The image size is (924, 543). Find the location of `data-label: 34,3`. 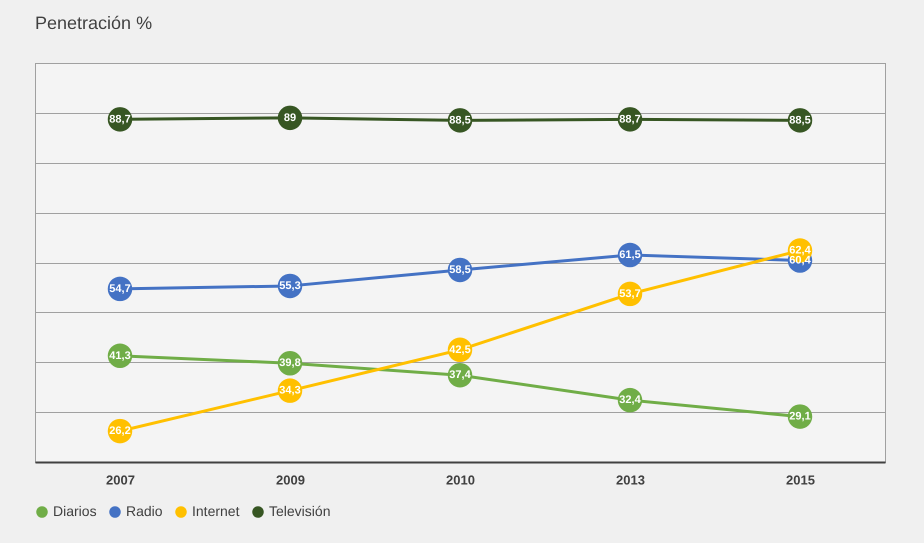

data-label: 34,3 is located at coordinates (290, 390).